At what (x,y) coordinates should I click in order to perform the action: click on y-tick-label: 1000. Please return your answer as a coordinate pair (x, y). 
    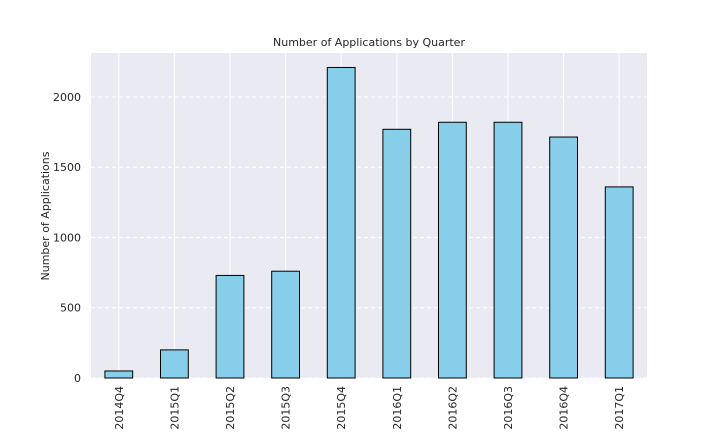
    Looking at the image, I should click on (67, 237).